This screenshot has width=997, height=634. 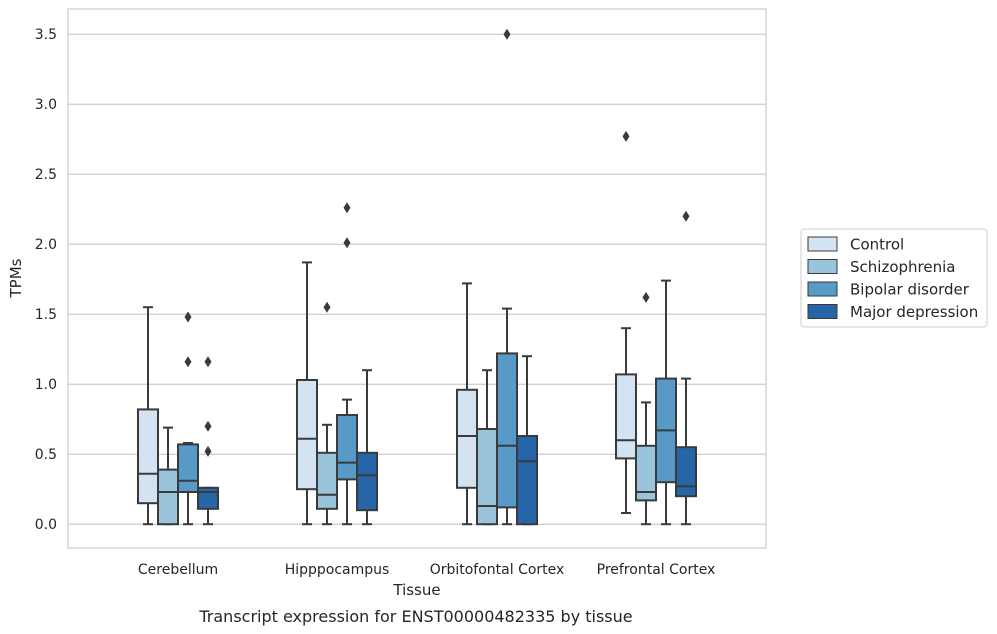 I want to click on y-tick-label: 2.0, so click(x=46, y=245).